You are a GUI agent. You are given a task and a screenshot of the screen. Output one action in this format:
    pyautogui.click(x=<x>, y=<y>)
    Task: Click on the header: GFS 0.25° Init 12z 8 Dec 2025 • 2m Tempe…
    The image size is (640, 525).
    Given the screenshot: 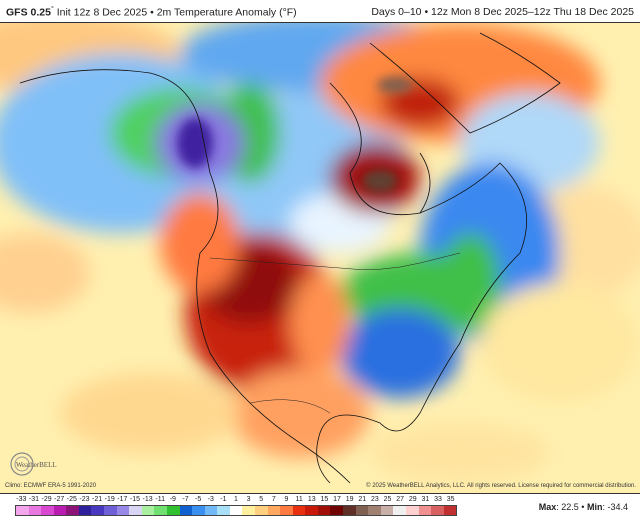 What is the action you would take?
    pyautogui.click(x=320, y=11)
    